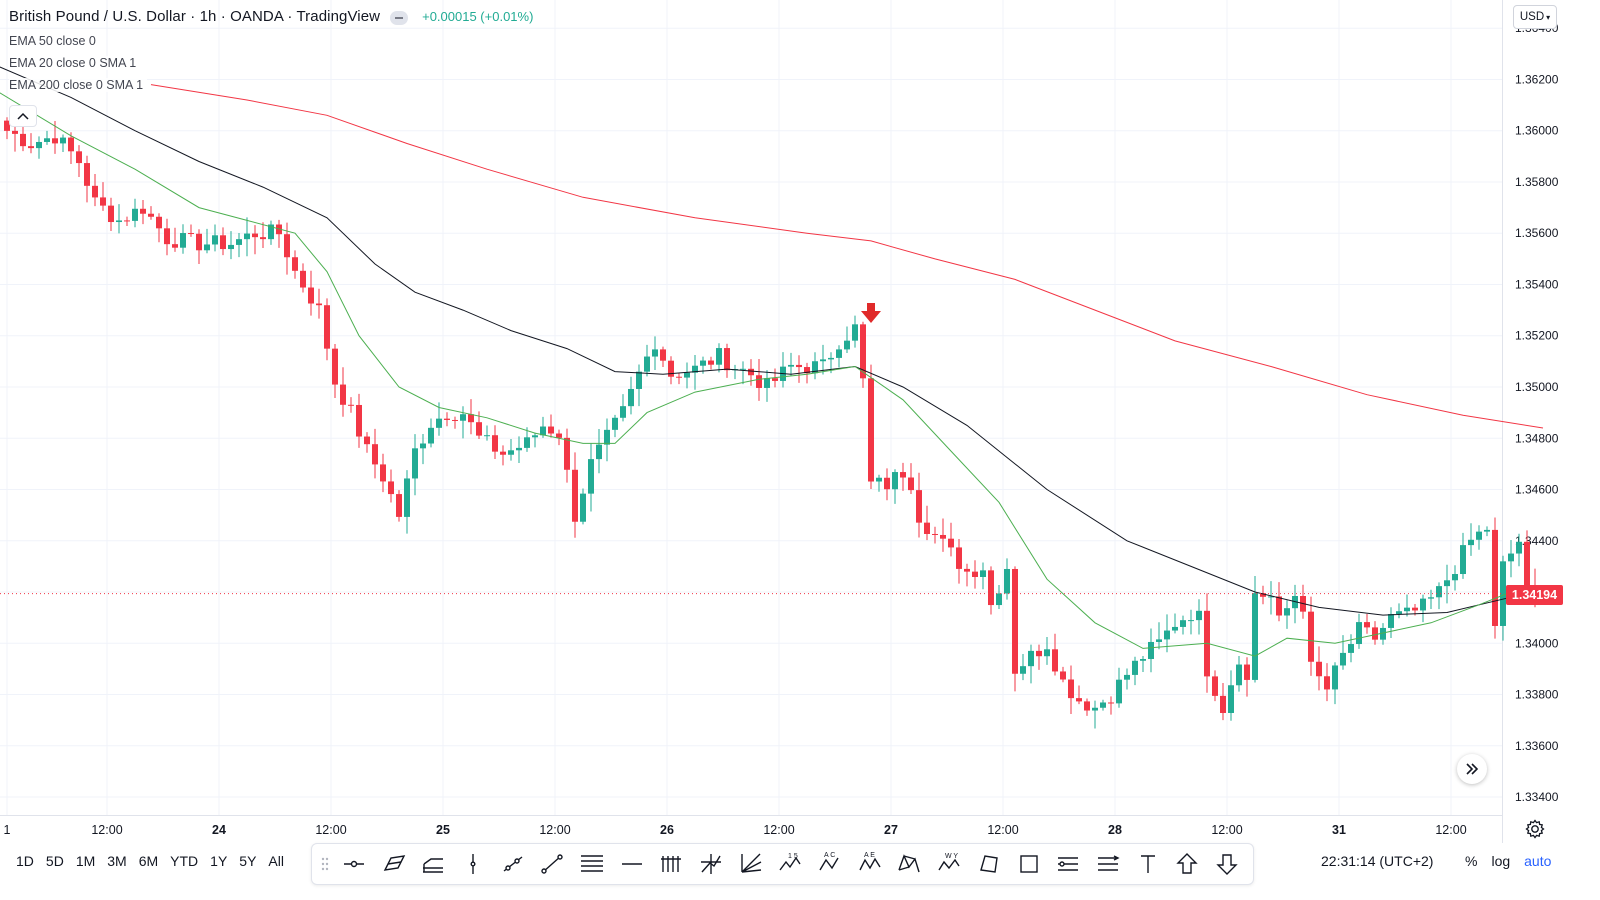 This screenshot has width=1600, height=900. Describe the element at coordinates (78, 85) in the screenshot. I see `indicator-ema200: EMA 200 close 0 SMA 1` at that location.